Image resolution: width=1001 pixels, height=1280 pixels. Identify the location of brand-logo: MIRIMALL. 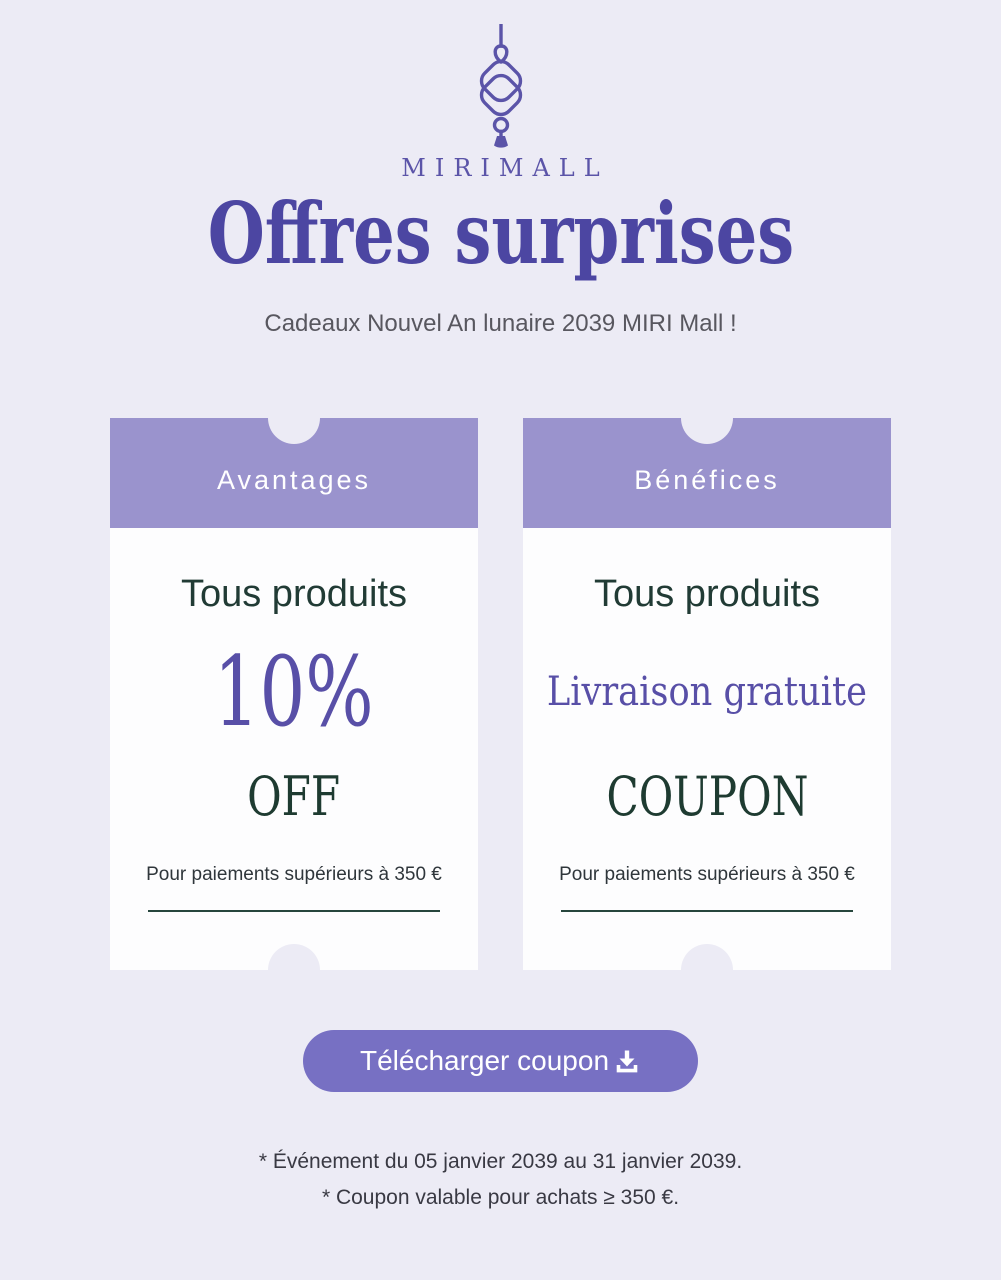
(500, 103).